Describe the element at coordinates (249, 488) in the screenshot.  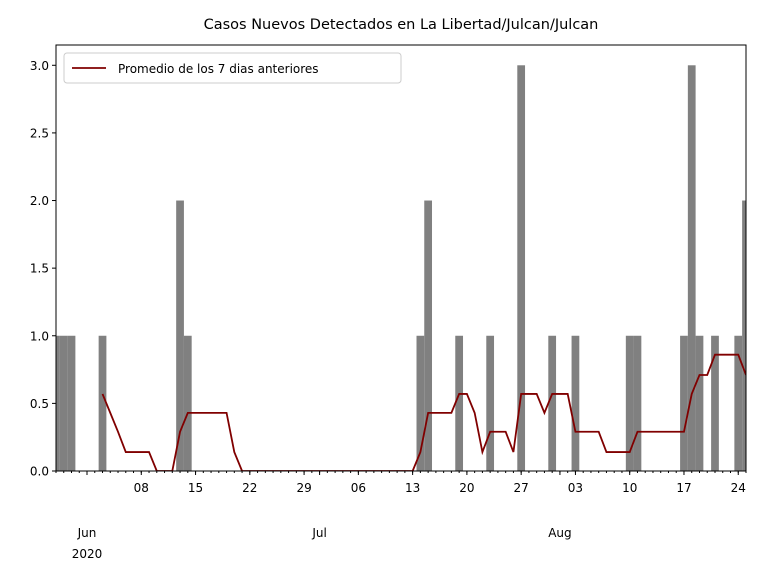
I see `x-tick-label: 22` at that location.